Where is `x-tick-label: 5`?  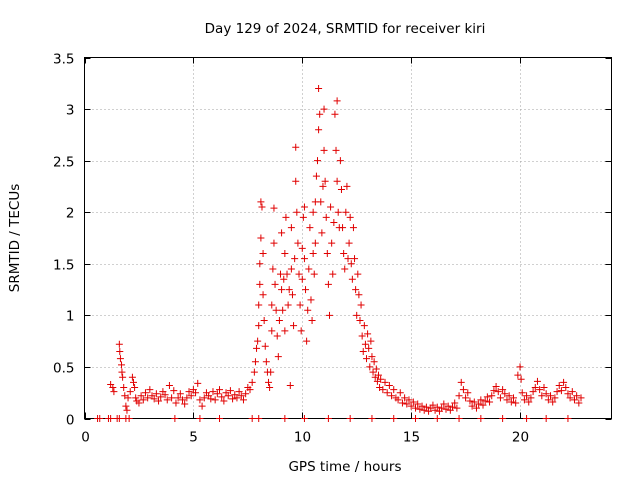 x-tick-label: 5 is located at coordinates (193, 438).